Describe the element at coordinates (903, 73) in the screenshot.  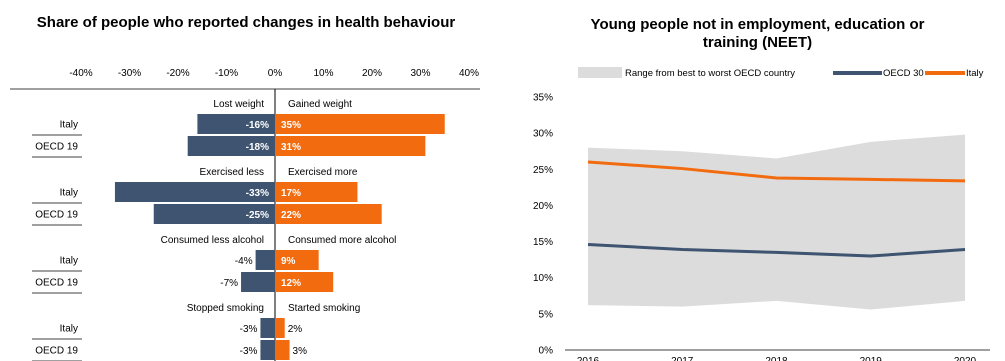
I see `legend-oecd-label: OECD 30` at that location.